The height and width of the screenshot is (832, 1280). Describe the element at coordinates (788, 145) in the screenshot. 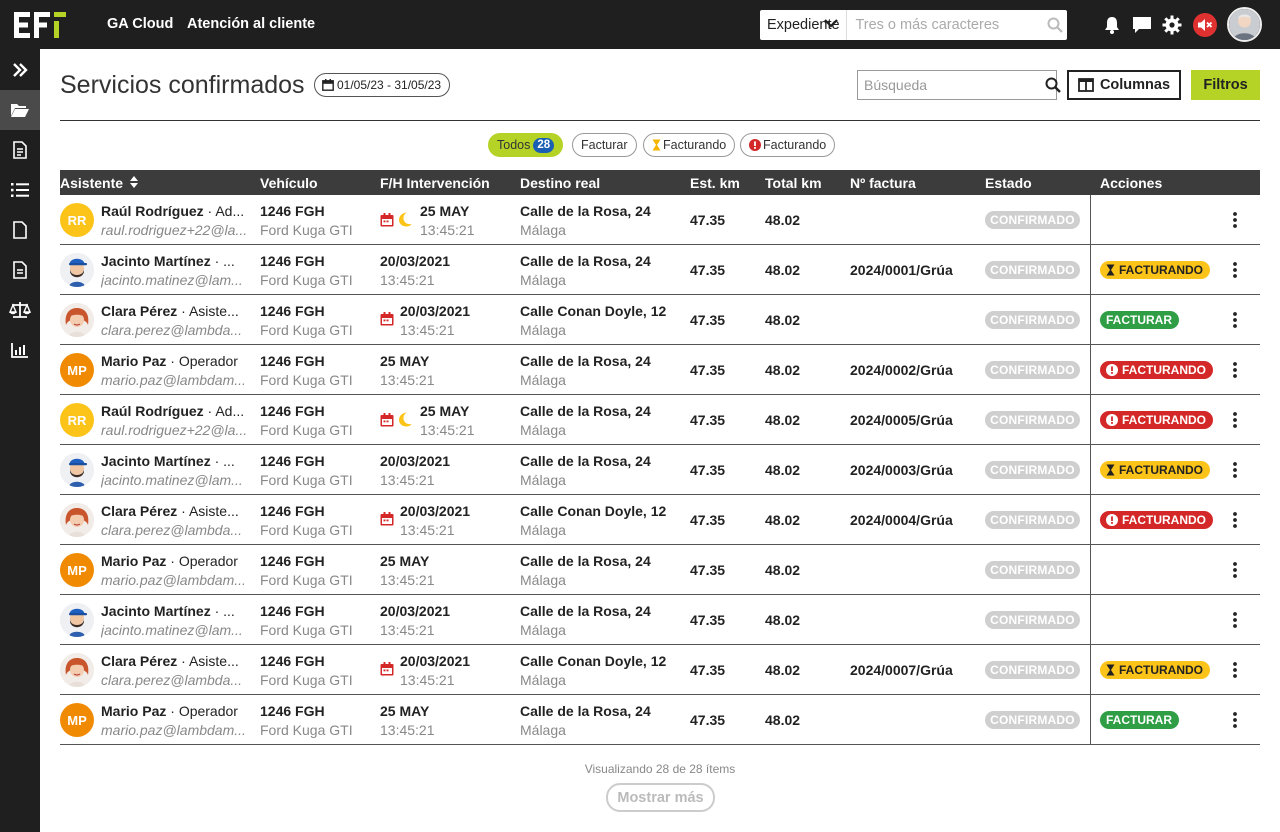

I see `filter-chip-facturando-error: Facturando` at that location.